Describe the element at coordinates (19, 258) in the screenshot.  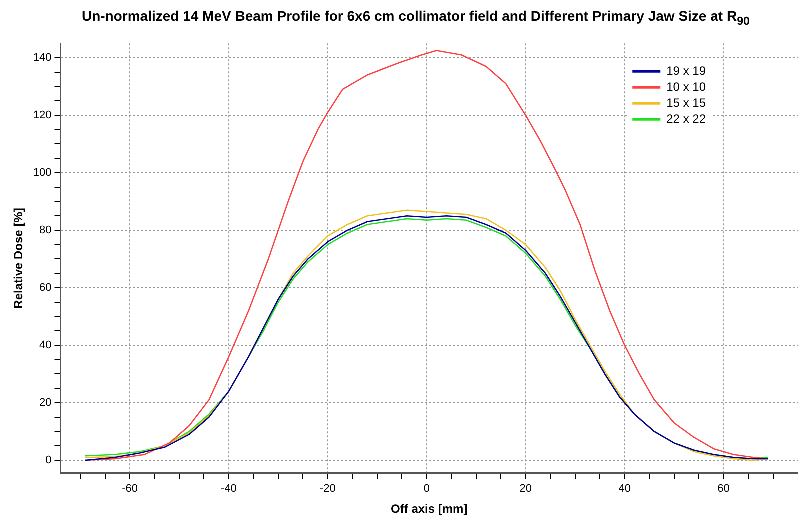
I see `y-axis-title: Relative Dose [%]` at that location.